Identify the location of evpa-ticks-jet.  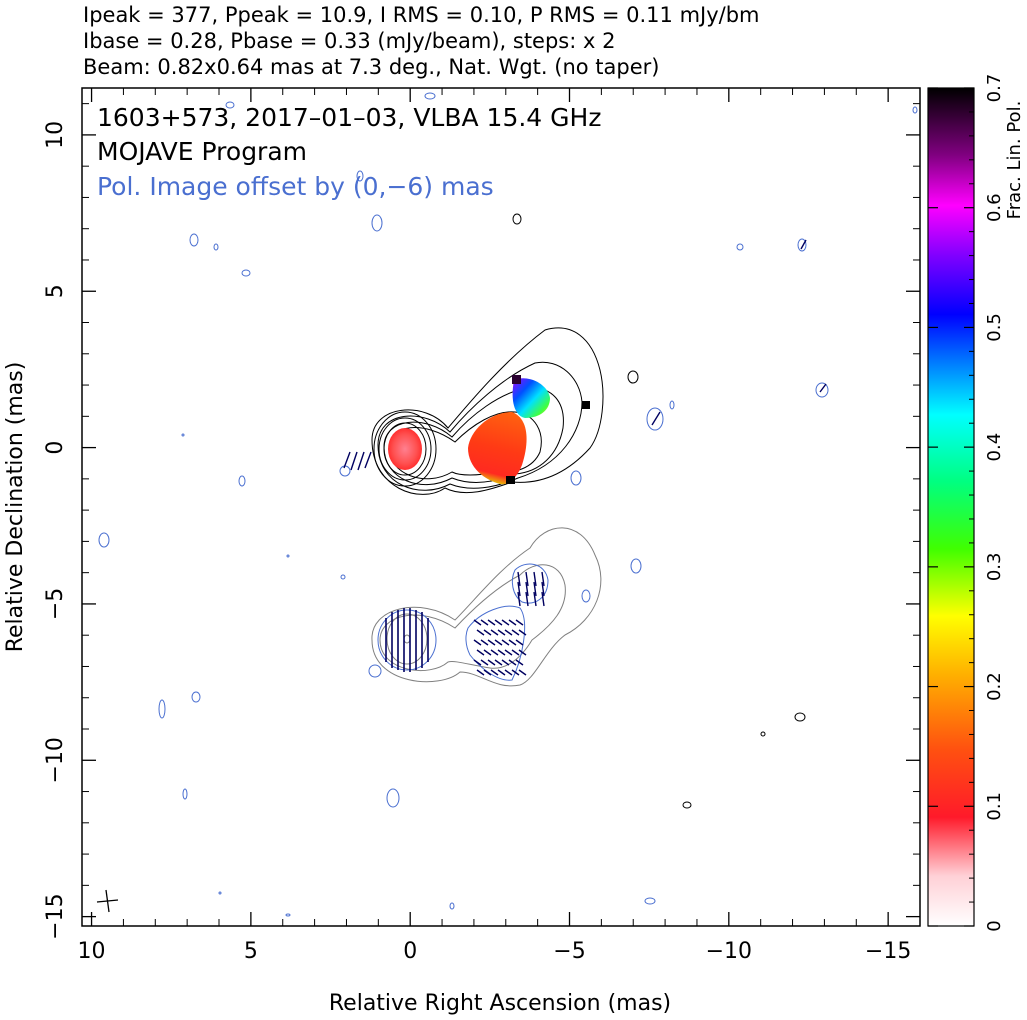
(500, 647).